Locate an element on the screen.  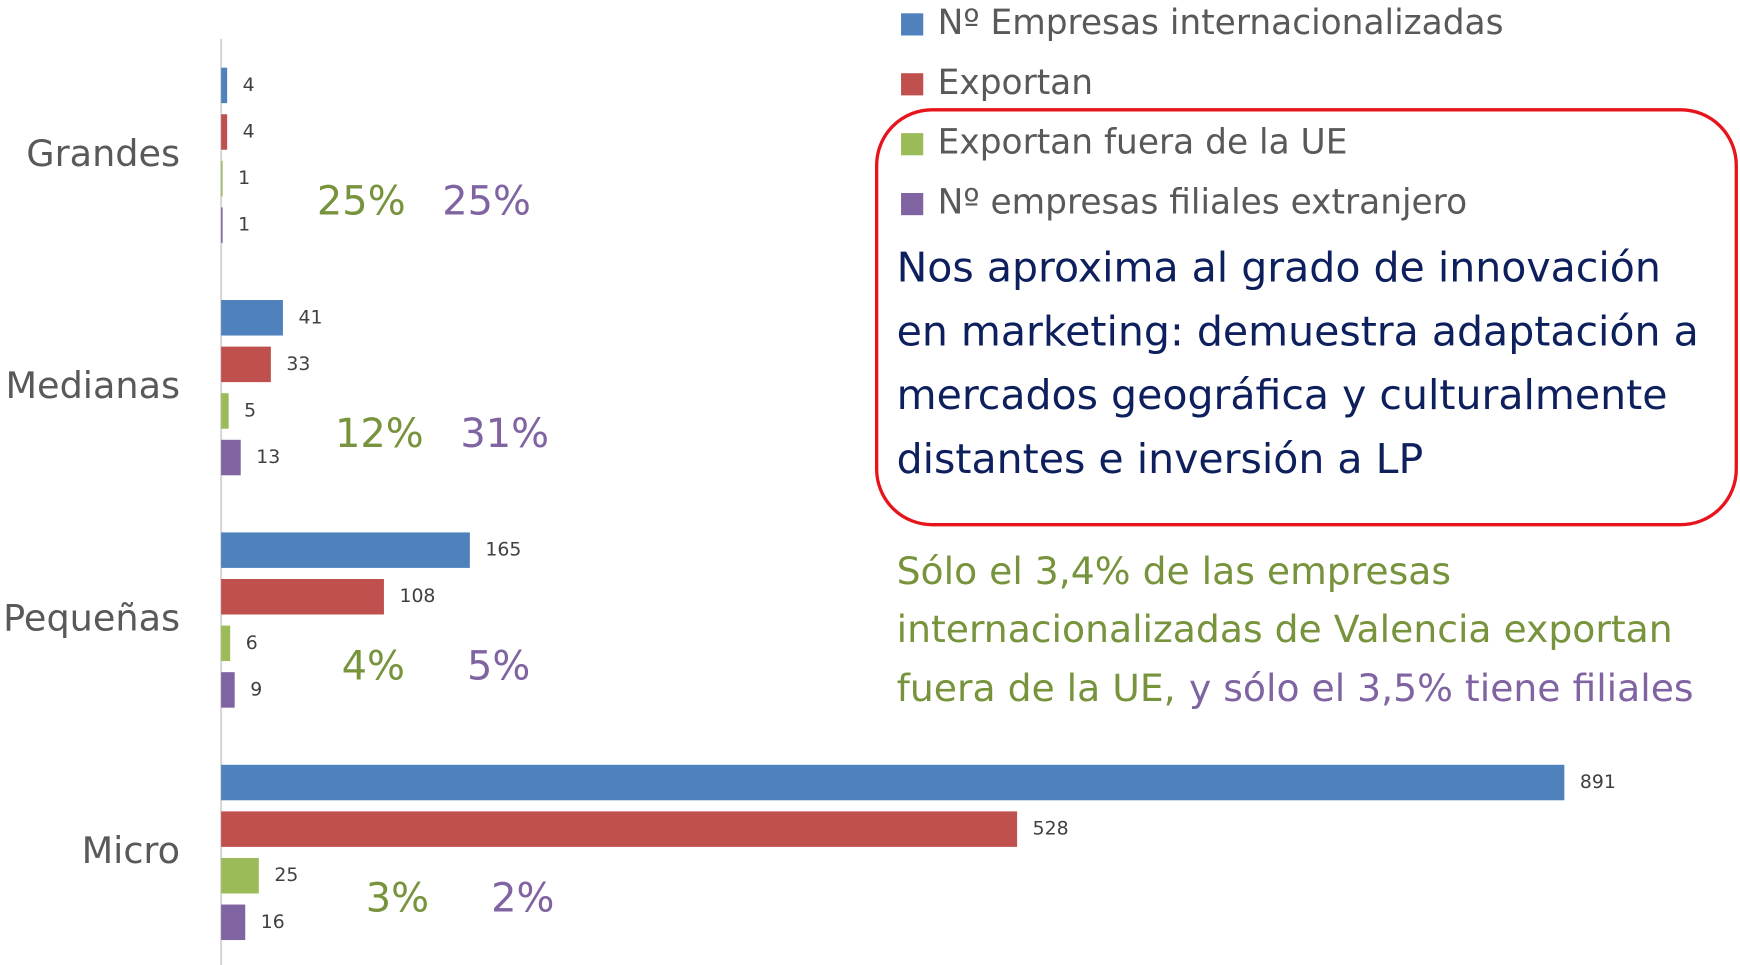
annotation: 31% is located at coordinates (504, 434).